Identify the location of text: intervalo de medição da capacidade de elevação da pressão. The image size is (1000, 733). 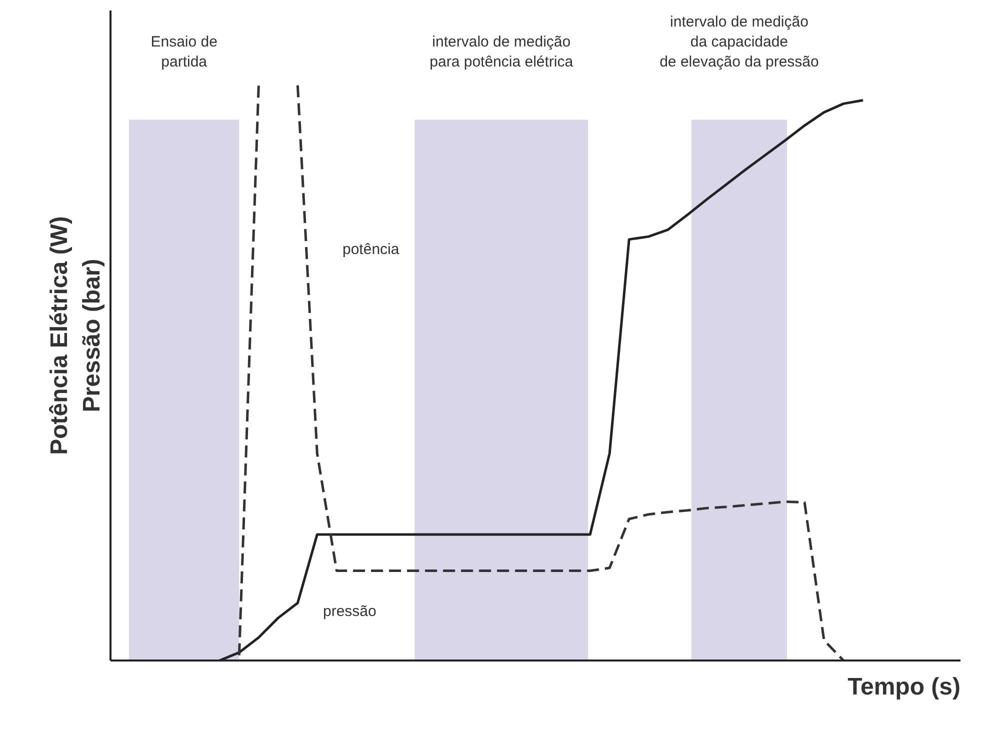
(739, 42).